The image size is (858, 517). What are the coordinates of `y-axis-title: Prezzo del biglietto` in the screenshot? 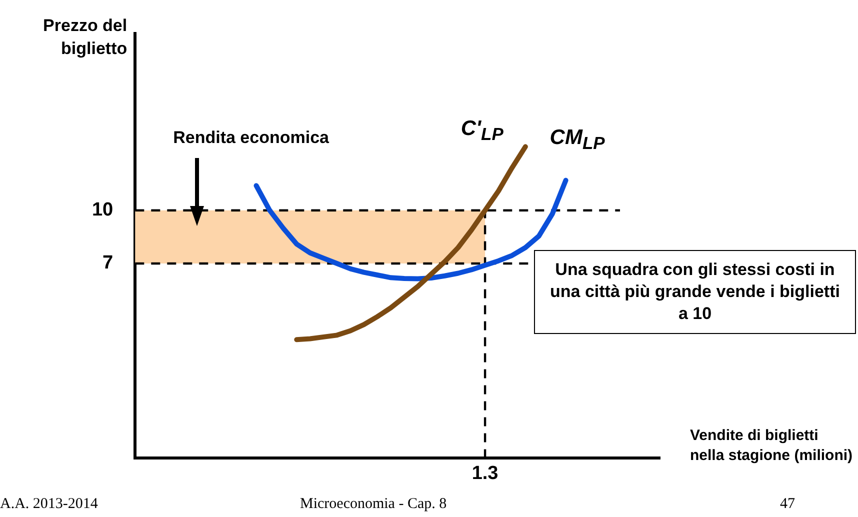 It's located at (85, 37).